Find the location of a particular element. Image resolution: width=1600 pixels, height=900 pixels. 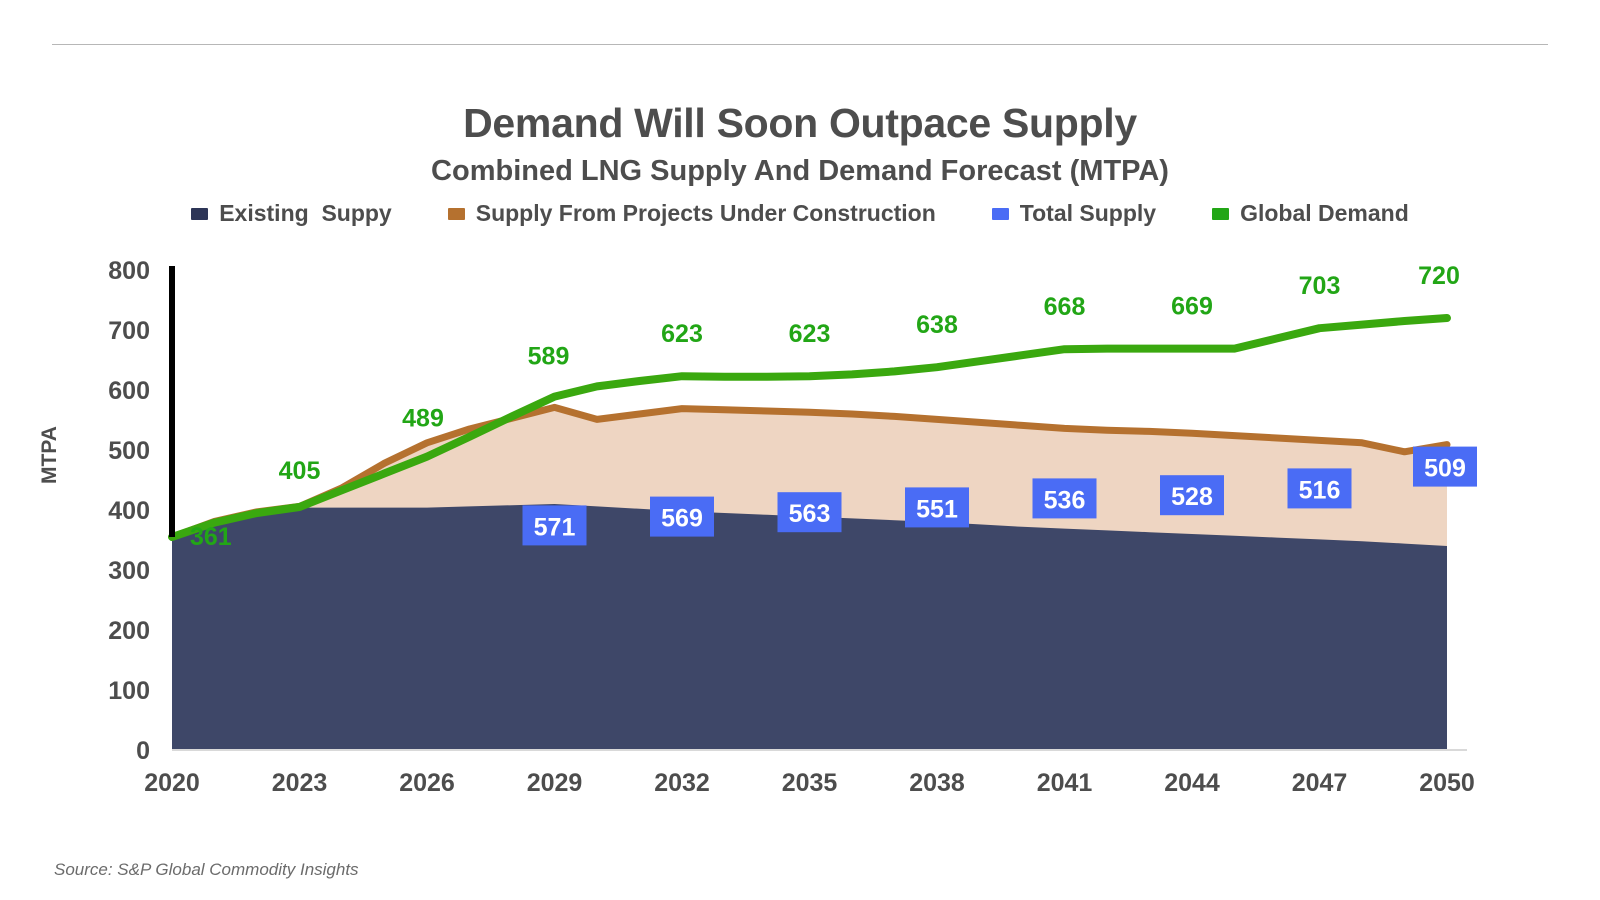

demand-value-label: 668 is located at coordinates (1065, 307).